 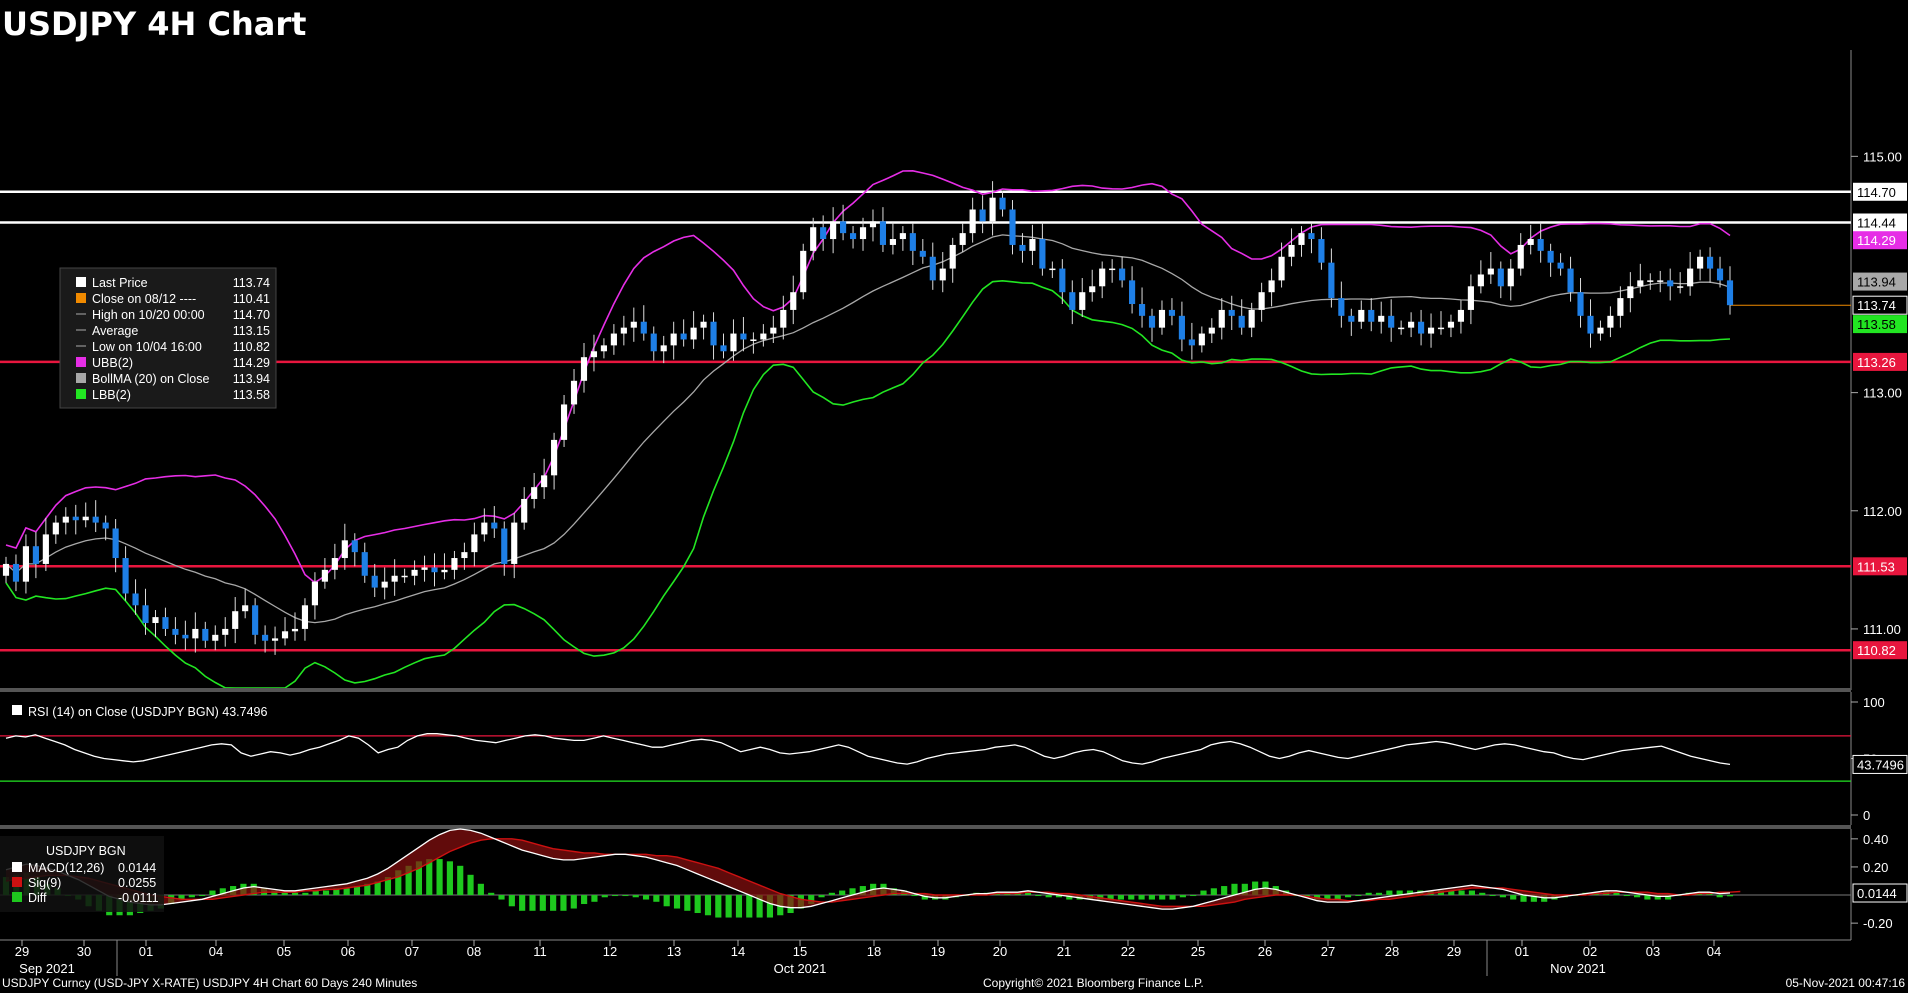 What do you see at coordinates (1198, 951) in the screenshot?
I see `date-tick-label: 25` at bounding box center [1198, 951].